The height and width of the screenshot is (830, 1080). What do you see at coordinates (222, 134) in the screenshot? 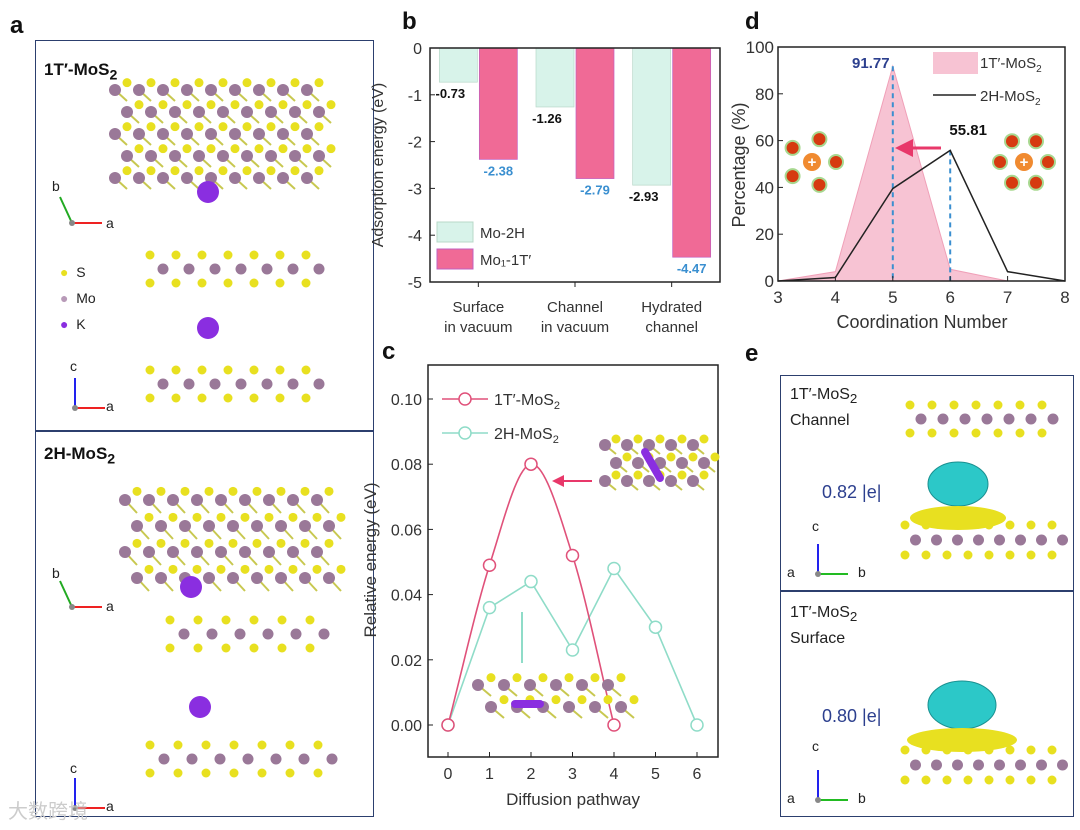
I see `structure-1T-top-view` at bounding box center [222, 134].